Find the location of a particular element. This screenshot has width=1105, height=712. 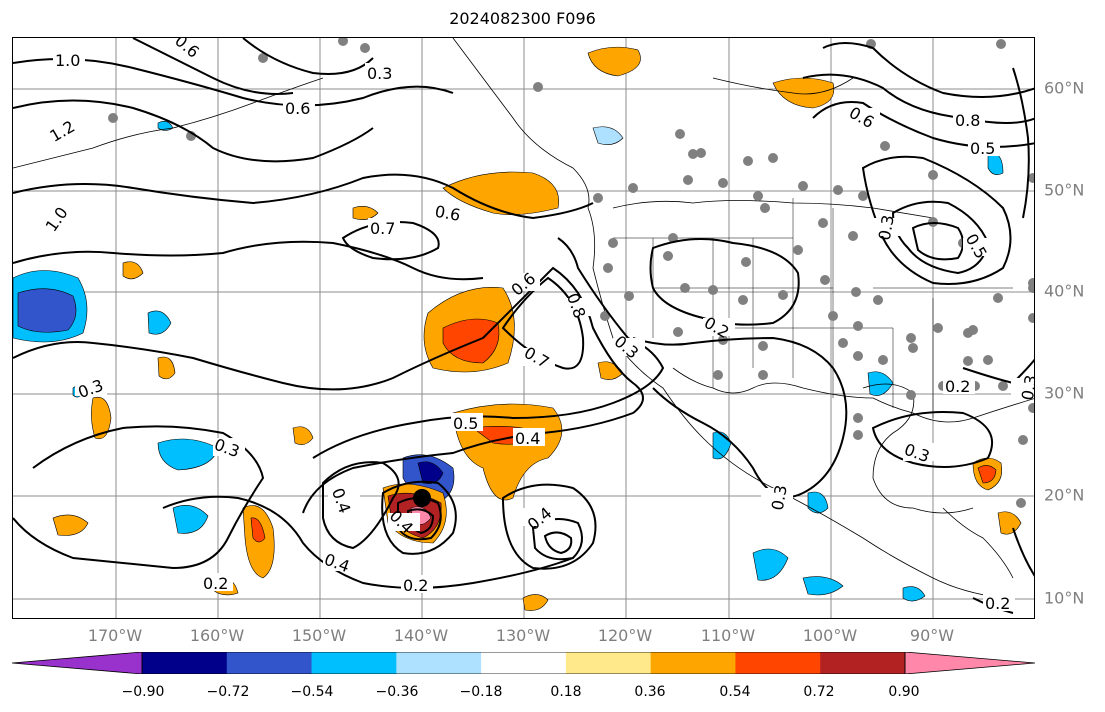

lon-tick-label: 160°W is located at coordinates (217, 635).